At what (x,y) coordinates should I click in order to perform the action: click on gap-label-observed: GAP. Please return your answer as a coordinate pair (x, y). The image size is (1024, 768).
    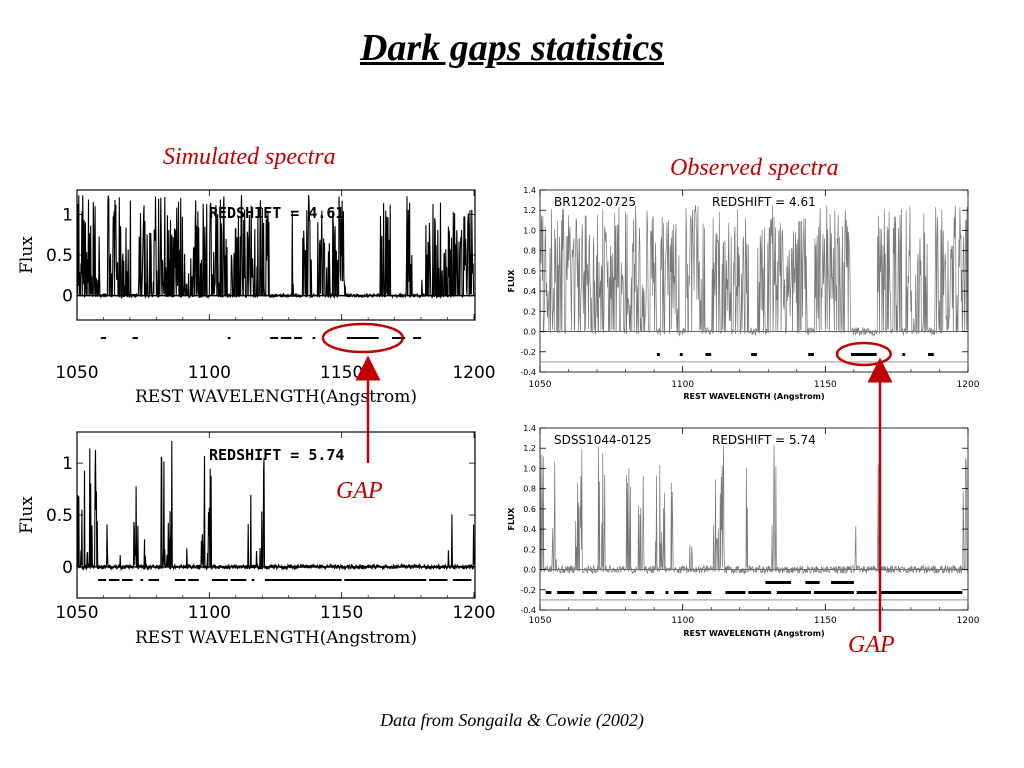
    Looking at the image, I should click on (871, 645).